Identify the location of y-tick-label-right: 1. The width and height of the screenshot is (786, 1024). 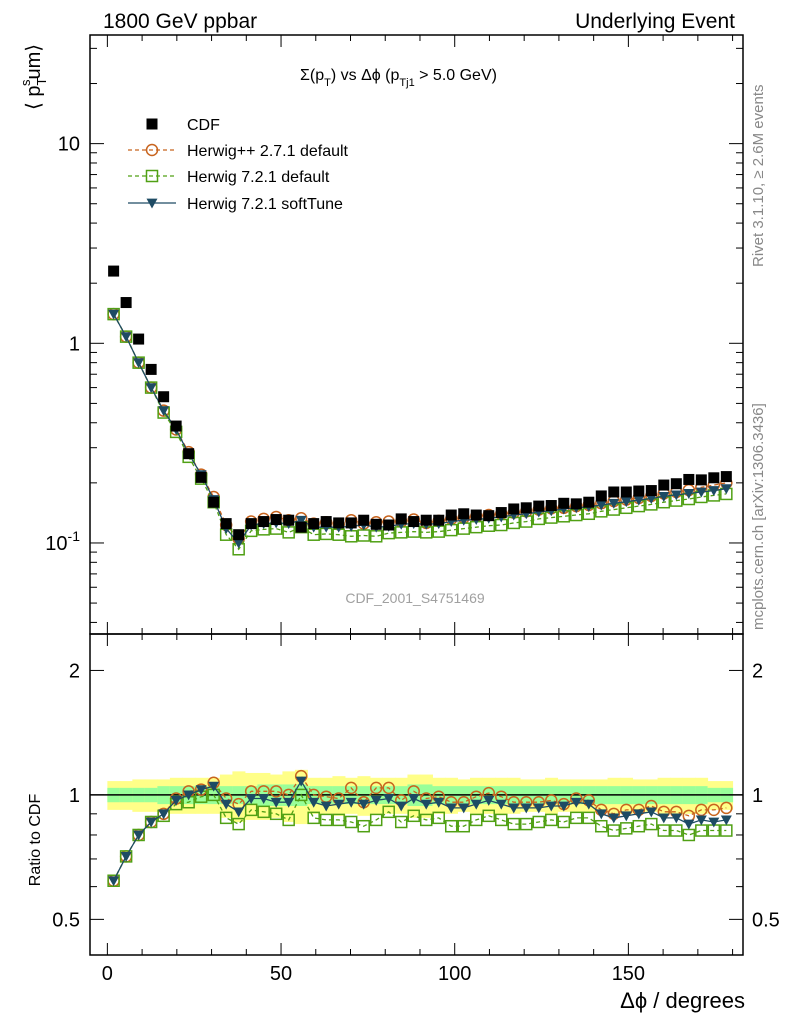
(757, 796).